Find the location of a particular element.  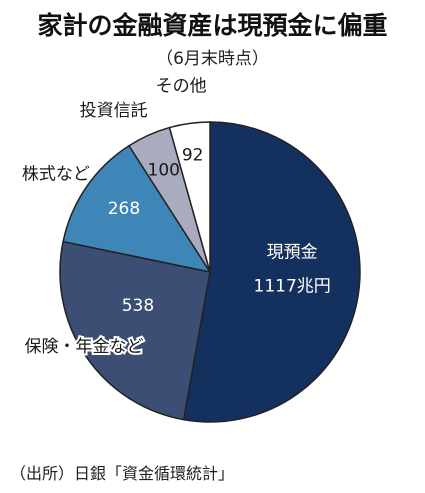

chart-subtitle: （6月末時点） is located at coordinates (212, 59).